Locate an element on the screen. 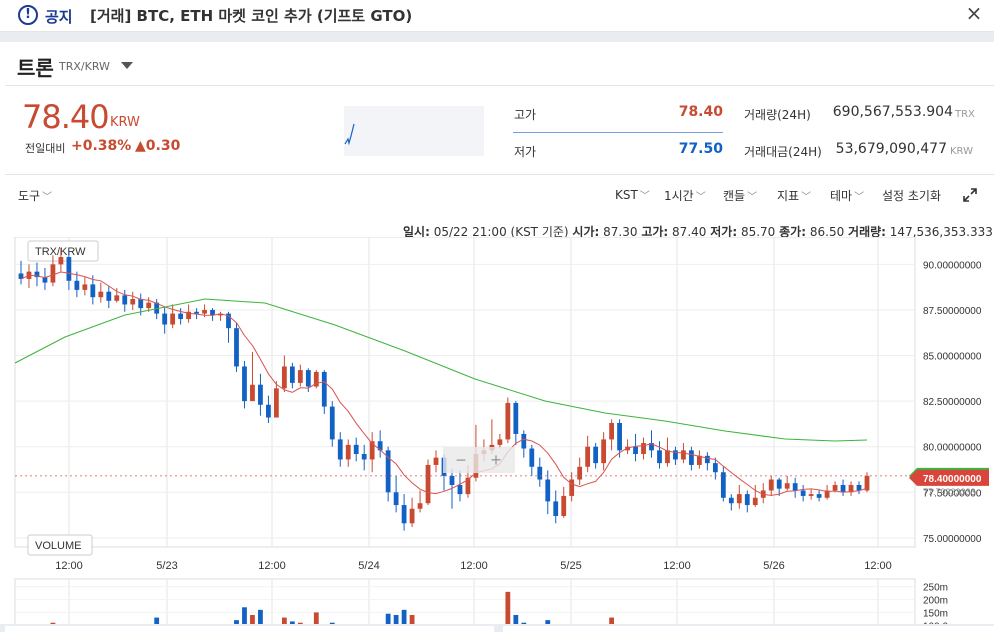 Image resolution: width=994 pixels, height=632 pixels. y-tick-label: 75.00000000 is located at coordinates (952, 539).